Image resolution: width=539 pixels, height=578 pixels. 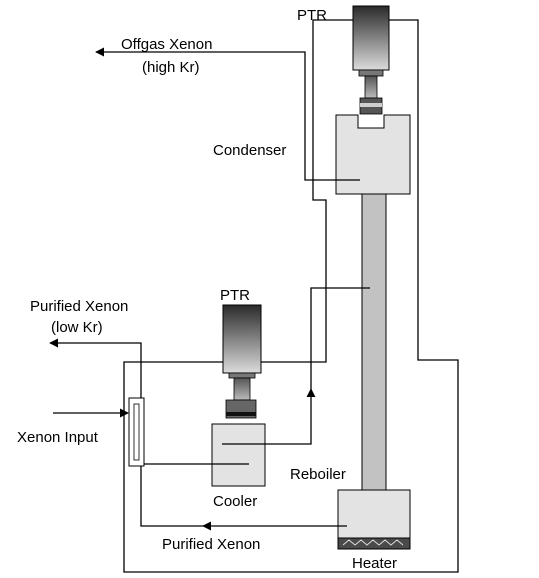 I want to click on column-feed-line, so click(x=340, y=338).